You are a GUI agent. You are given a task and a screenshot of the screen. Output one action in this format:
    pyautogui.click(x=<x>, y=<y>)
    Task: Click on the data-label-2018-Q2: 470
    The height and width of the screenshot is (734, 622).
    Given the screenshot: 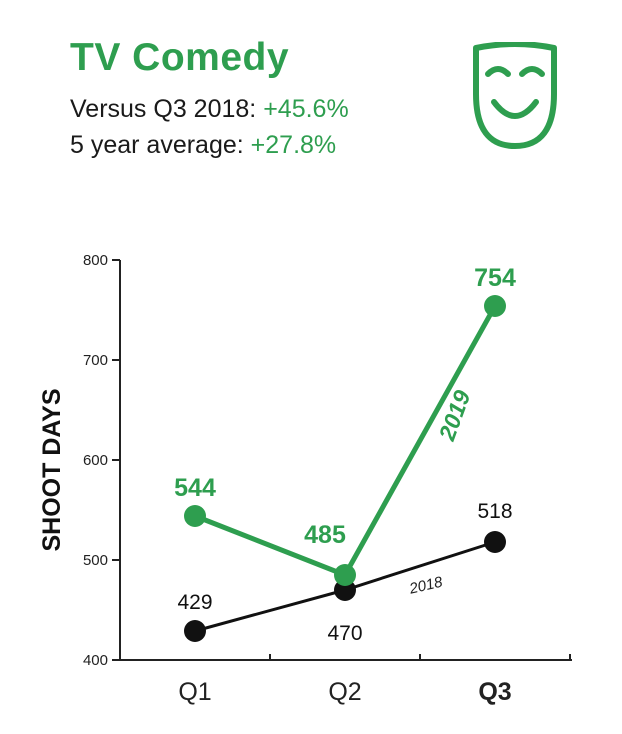 What is the action you would take?
    pyautogui.click(x=344, y=633)
    